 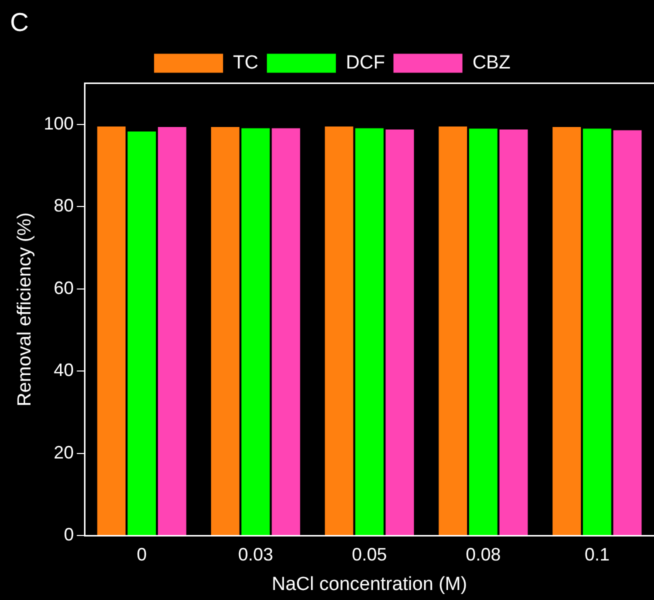 What do you see at coordinates (365, 63) in the screenshot?
I see `legend-label: DCF` at bounding box center [365, 63].